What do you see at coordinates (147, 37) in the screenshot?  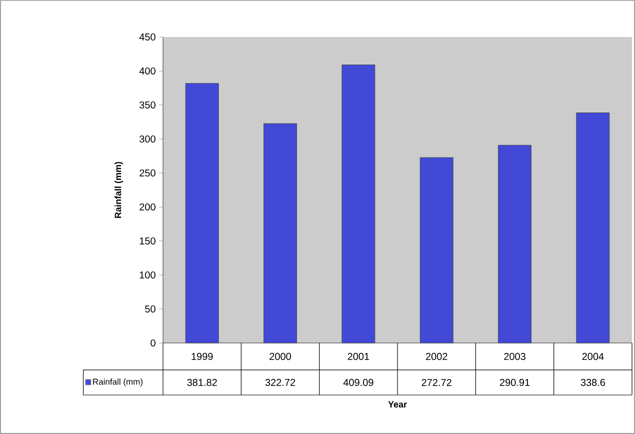 I see `y-tick-label: 450` at bounding box center [147, 37].